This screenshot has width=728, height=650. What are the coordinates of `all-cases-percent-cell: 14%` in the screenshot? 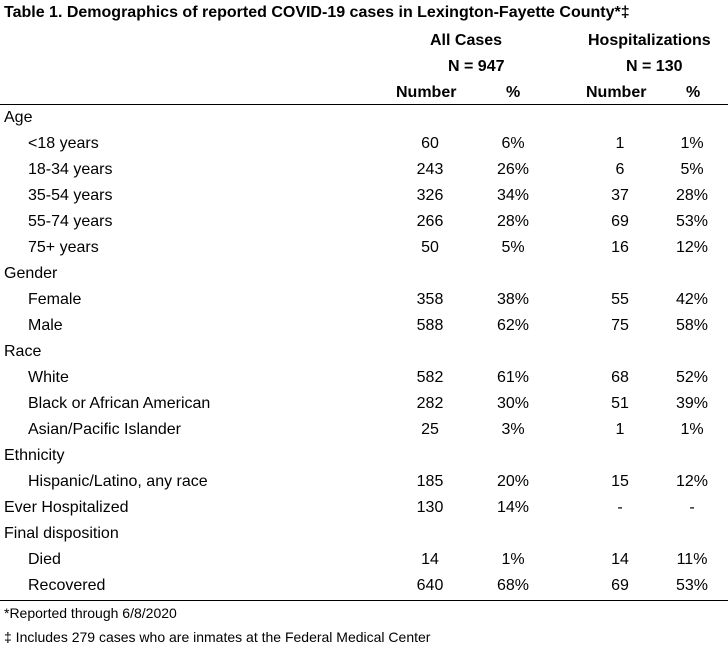 It's located at (513, 507).